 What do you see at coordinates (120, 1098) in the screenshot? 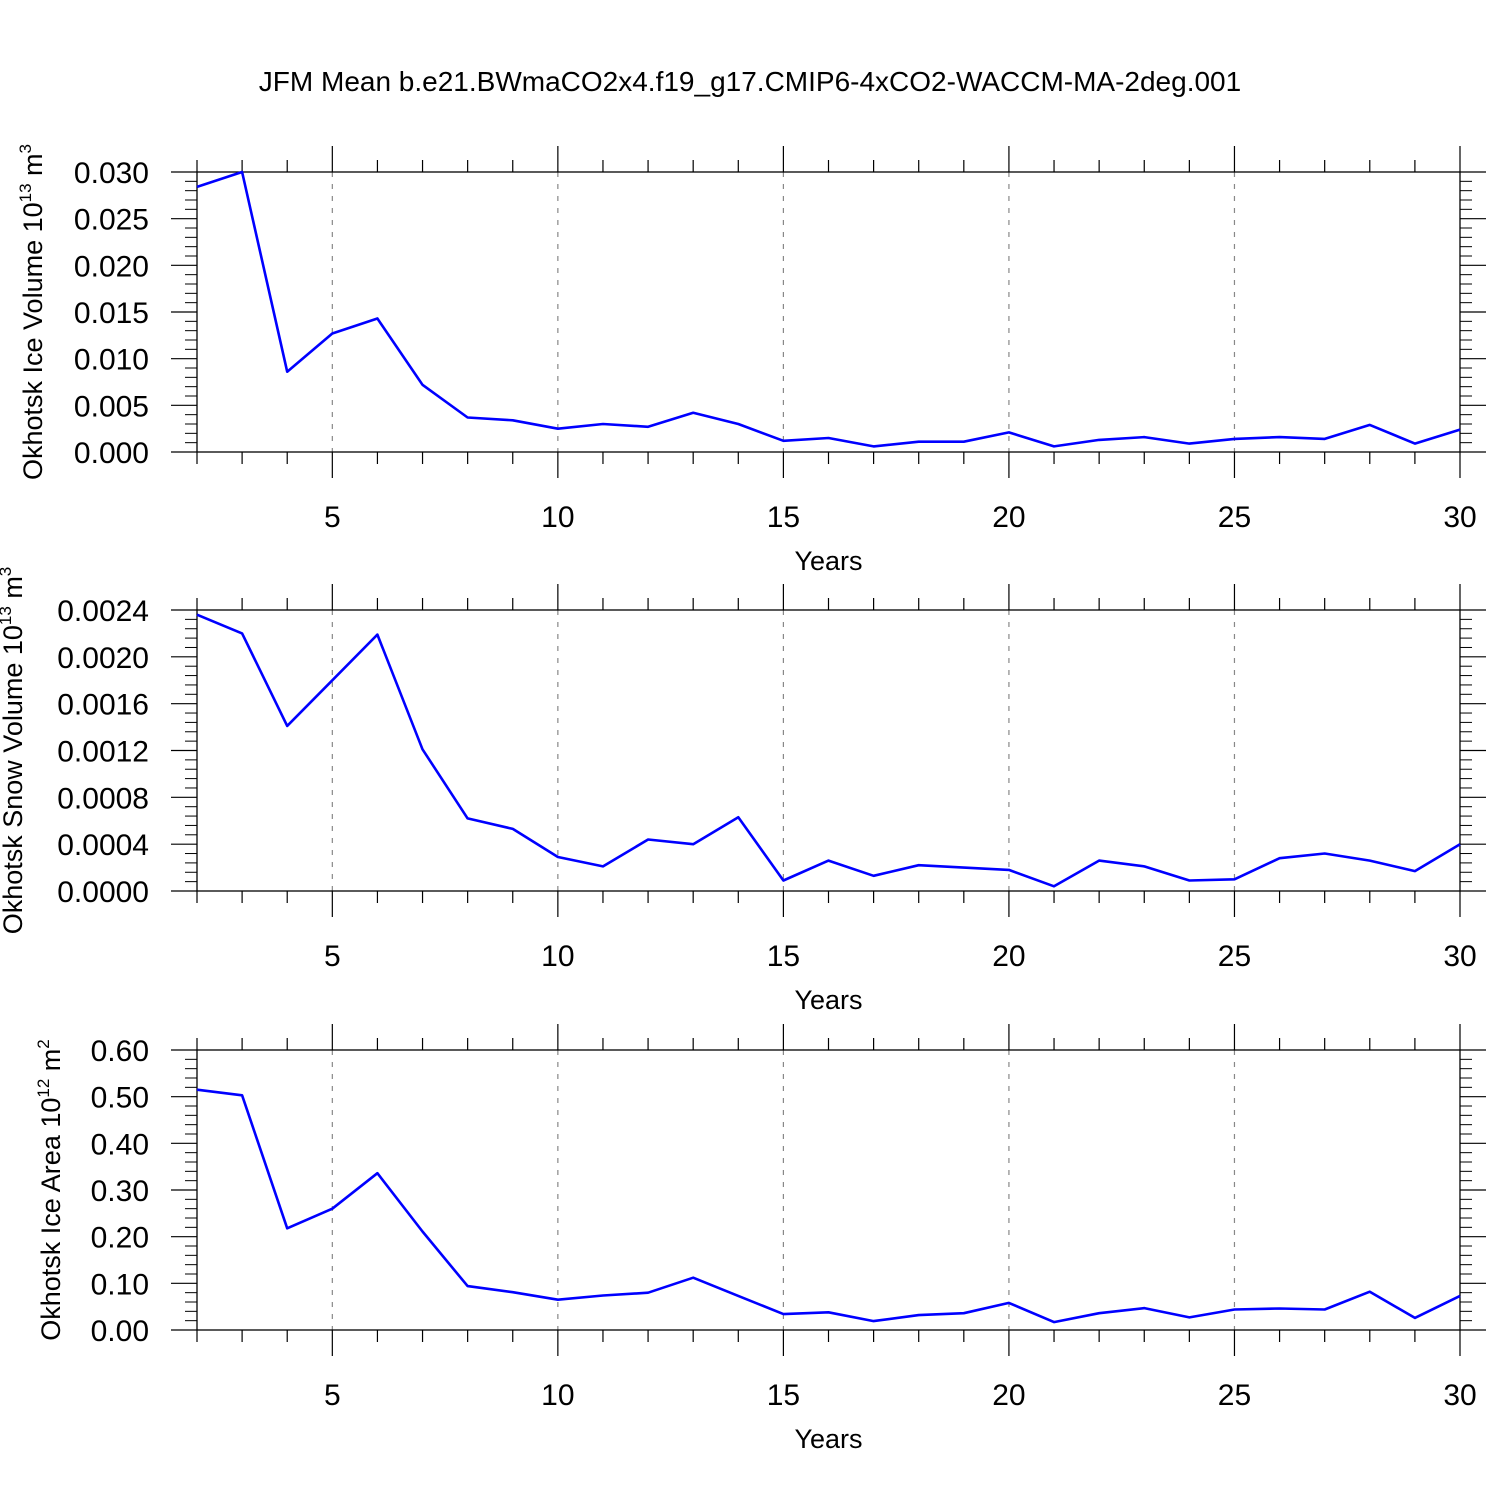
I see `y-tick-label: 0.50` at bounding box center [120, 1098].